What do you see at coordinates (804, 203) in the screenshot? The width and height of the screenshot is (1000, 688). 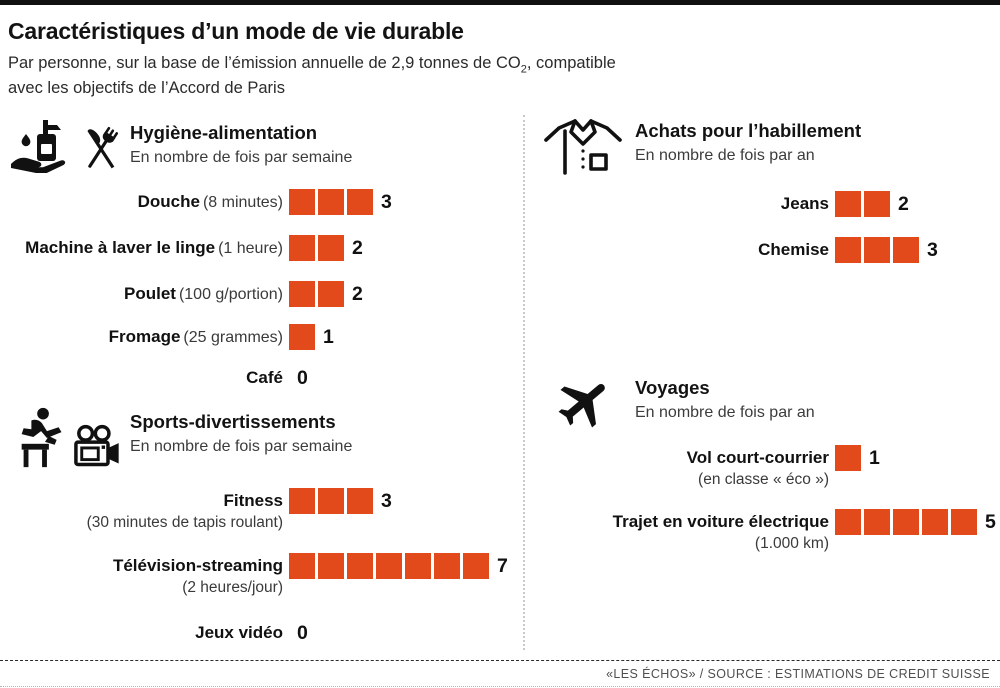 I see `row-label-text: Jeans` at bounding box center [804, 203].